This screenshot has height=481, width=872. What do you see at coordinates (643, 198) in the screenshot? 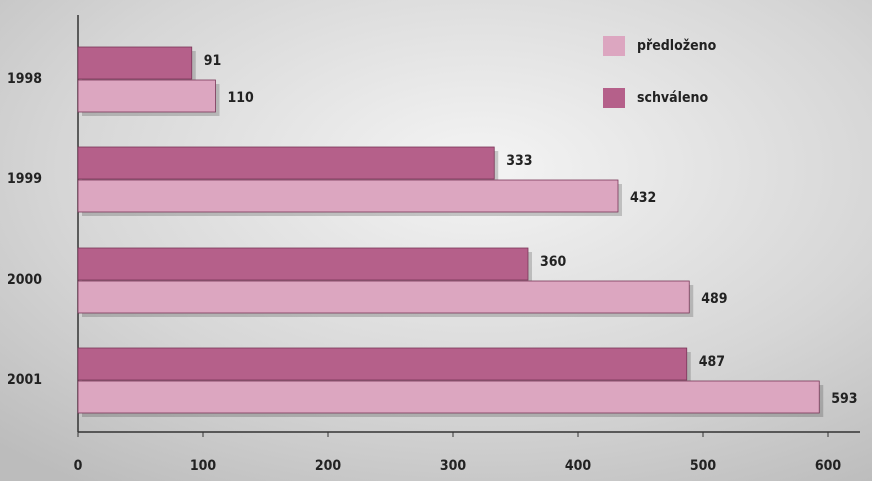
I see `value-label: 432` at bounding box center [643, 198].